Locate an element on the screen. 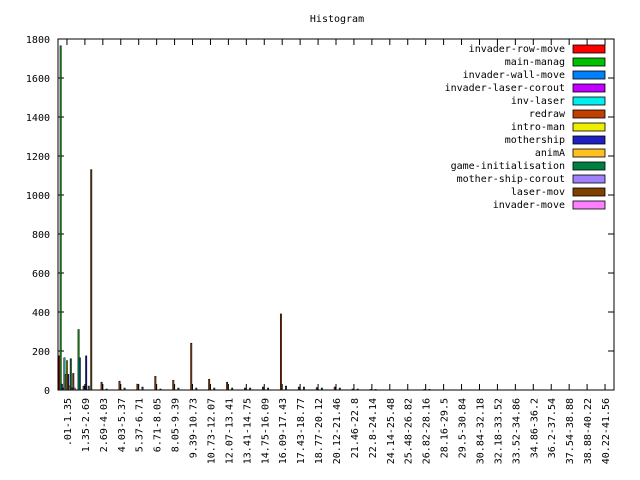 This screenshot has height=480, width=640. legend-label: invader-wall-move is located at coordinates (514, 75).